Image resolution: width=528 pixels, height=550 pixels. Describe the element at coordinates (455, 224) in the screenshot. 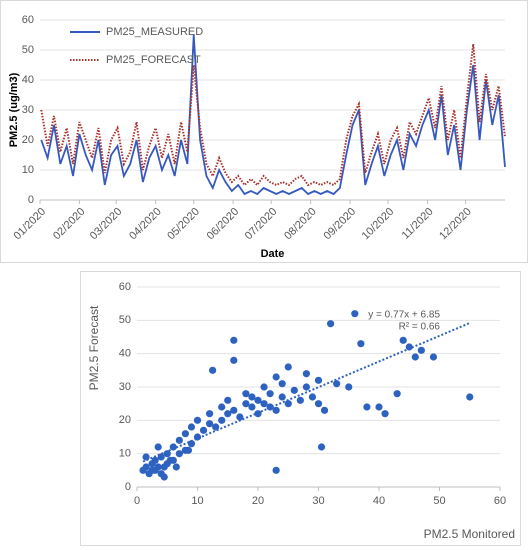

I see `x-tick-label: 12/2020` at that location.